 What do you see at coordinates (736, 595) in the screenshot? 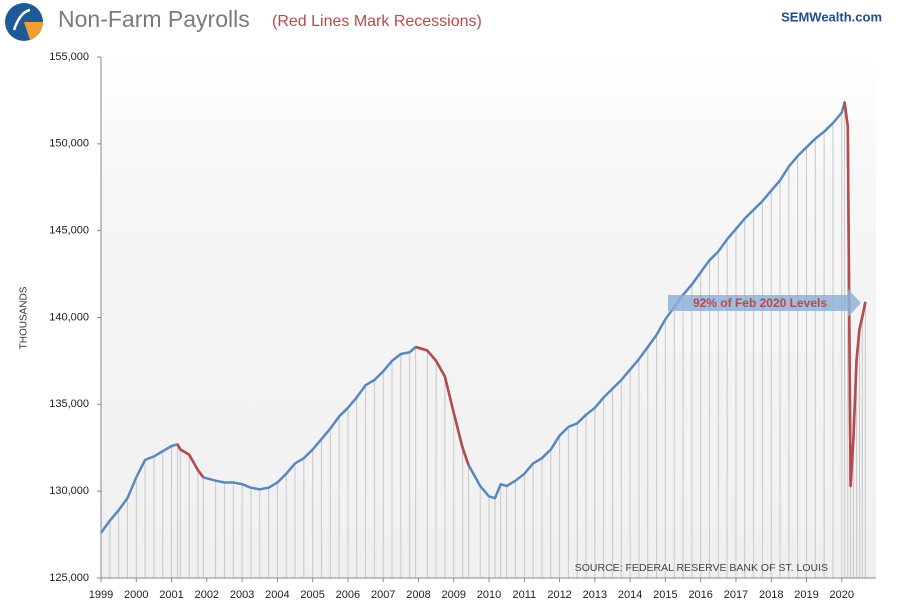
I see `x-tick-label: 2017` at bounding box center [736, 595].